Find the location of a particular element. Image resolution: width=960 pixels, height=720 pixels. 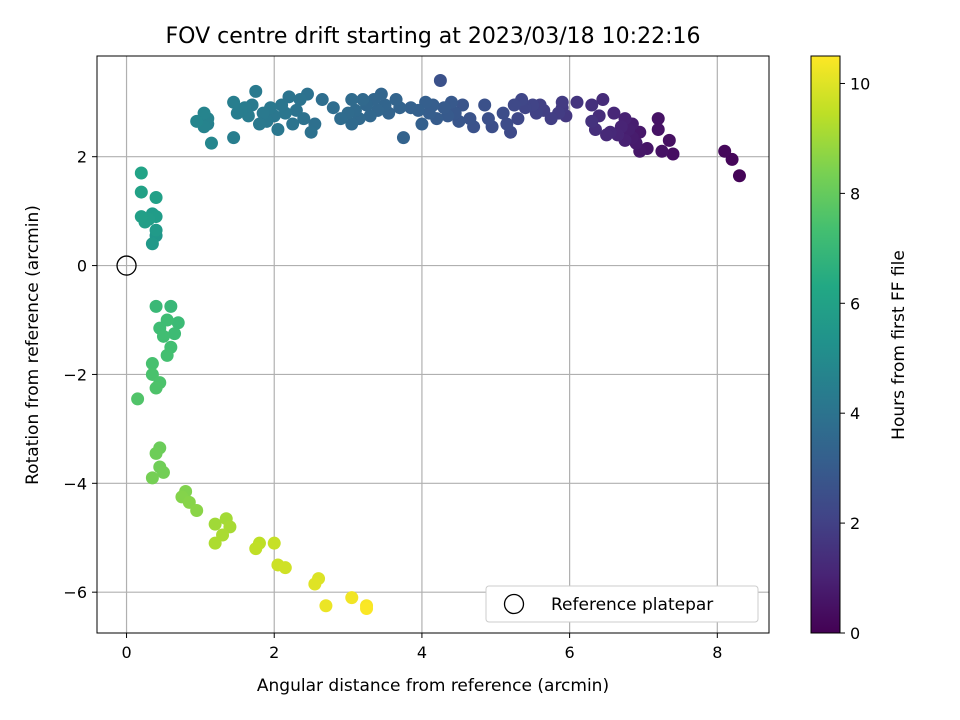

colorbar-tick-label: 8 is located at coordinates (855, 193).